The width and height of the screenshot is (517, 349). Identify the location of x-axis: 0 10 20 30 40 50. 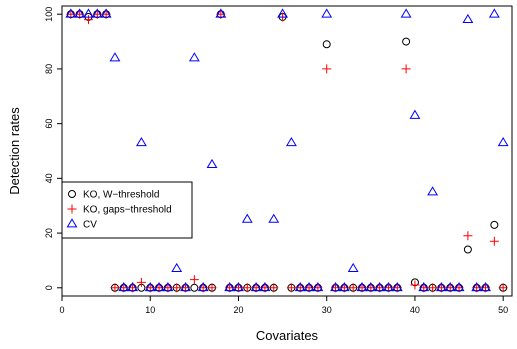
(283, 305).